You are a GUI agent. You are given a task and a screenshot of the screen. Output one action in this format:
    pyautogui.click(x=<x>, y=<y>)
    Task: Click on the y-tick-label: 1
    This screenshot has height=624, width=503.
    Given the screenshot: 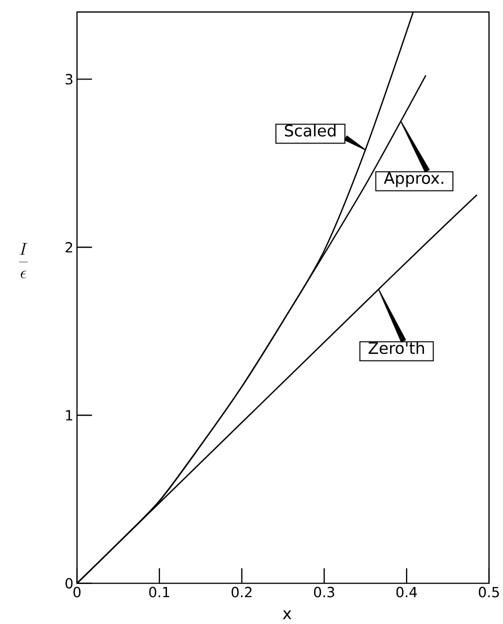 What is the action you would take?
    pyautogui.click(x=69, y=415)
    